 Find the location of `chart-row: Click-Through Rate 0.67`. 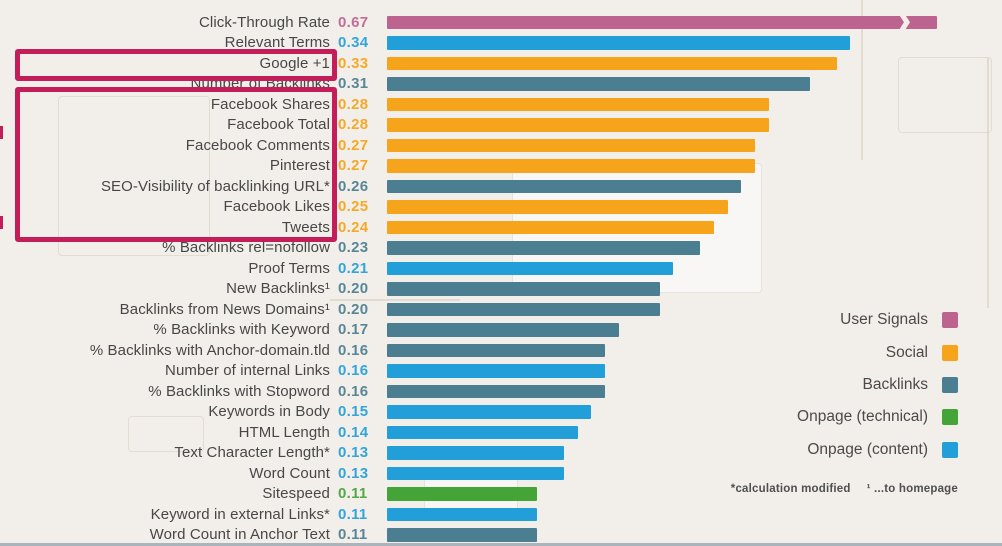

chart-row: Click-Through Rate 0.67 is located at coordinates (501, 22).